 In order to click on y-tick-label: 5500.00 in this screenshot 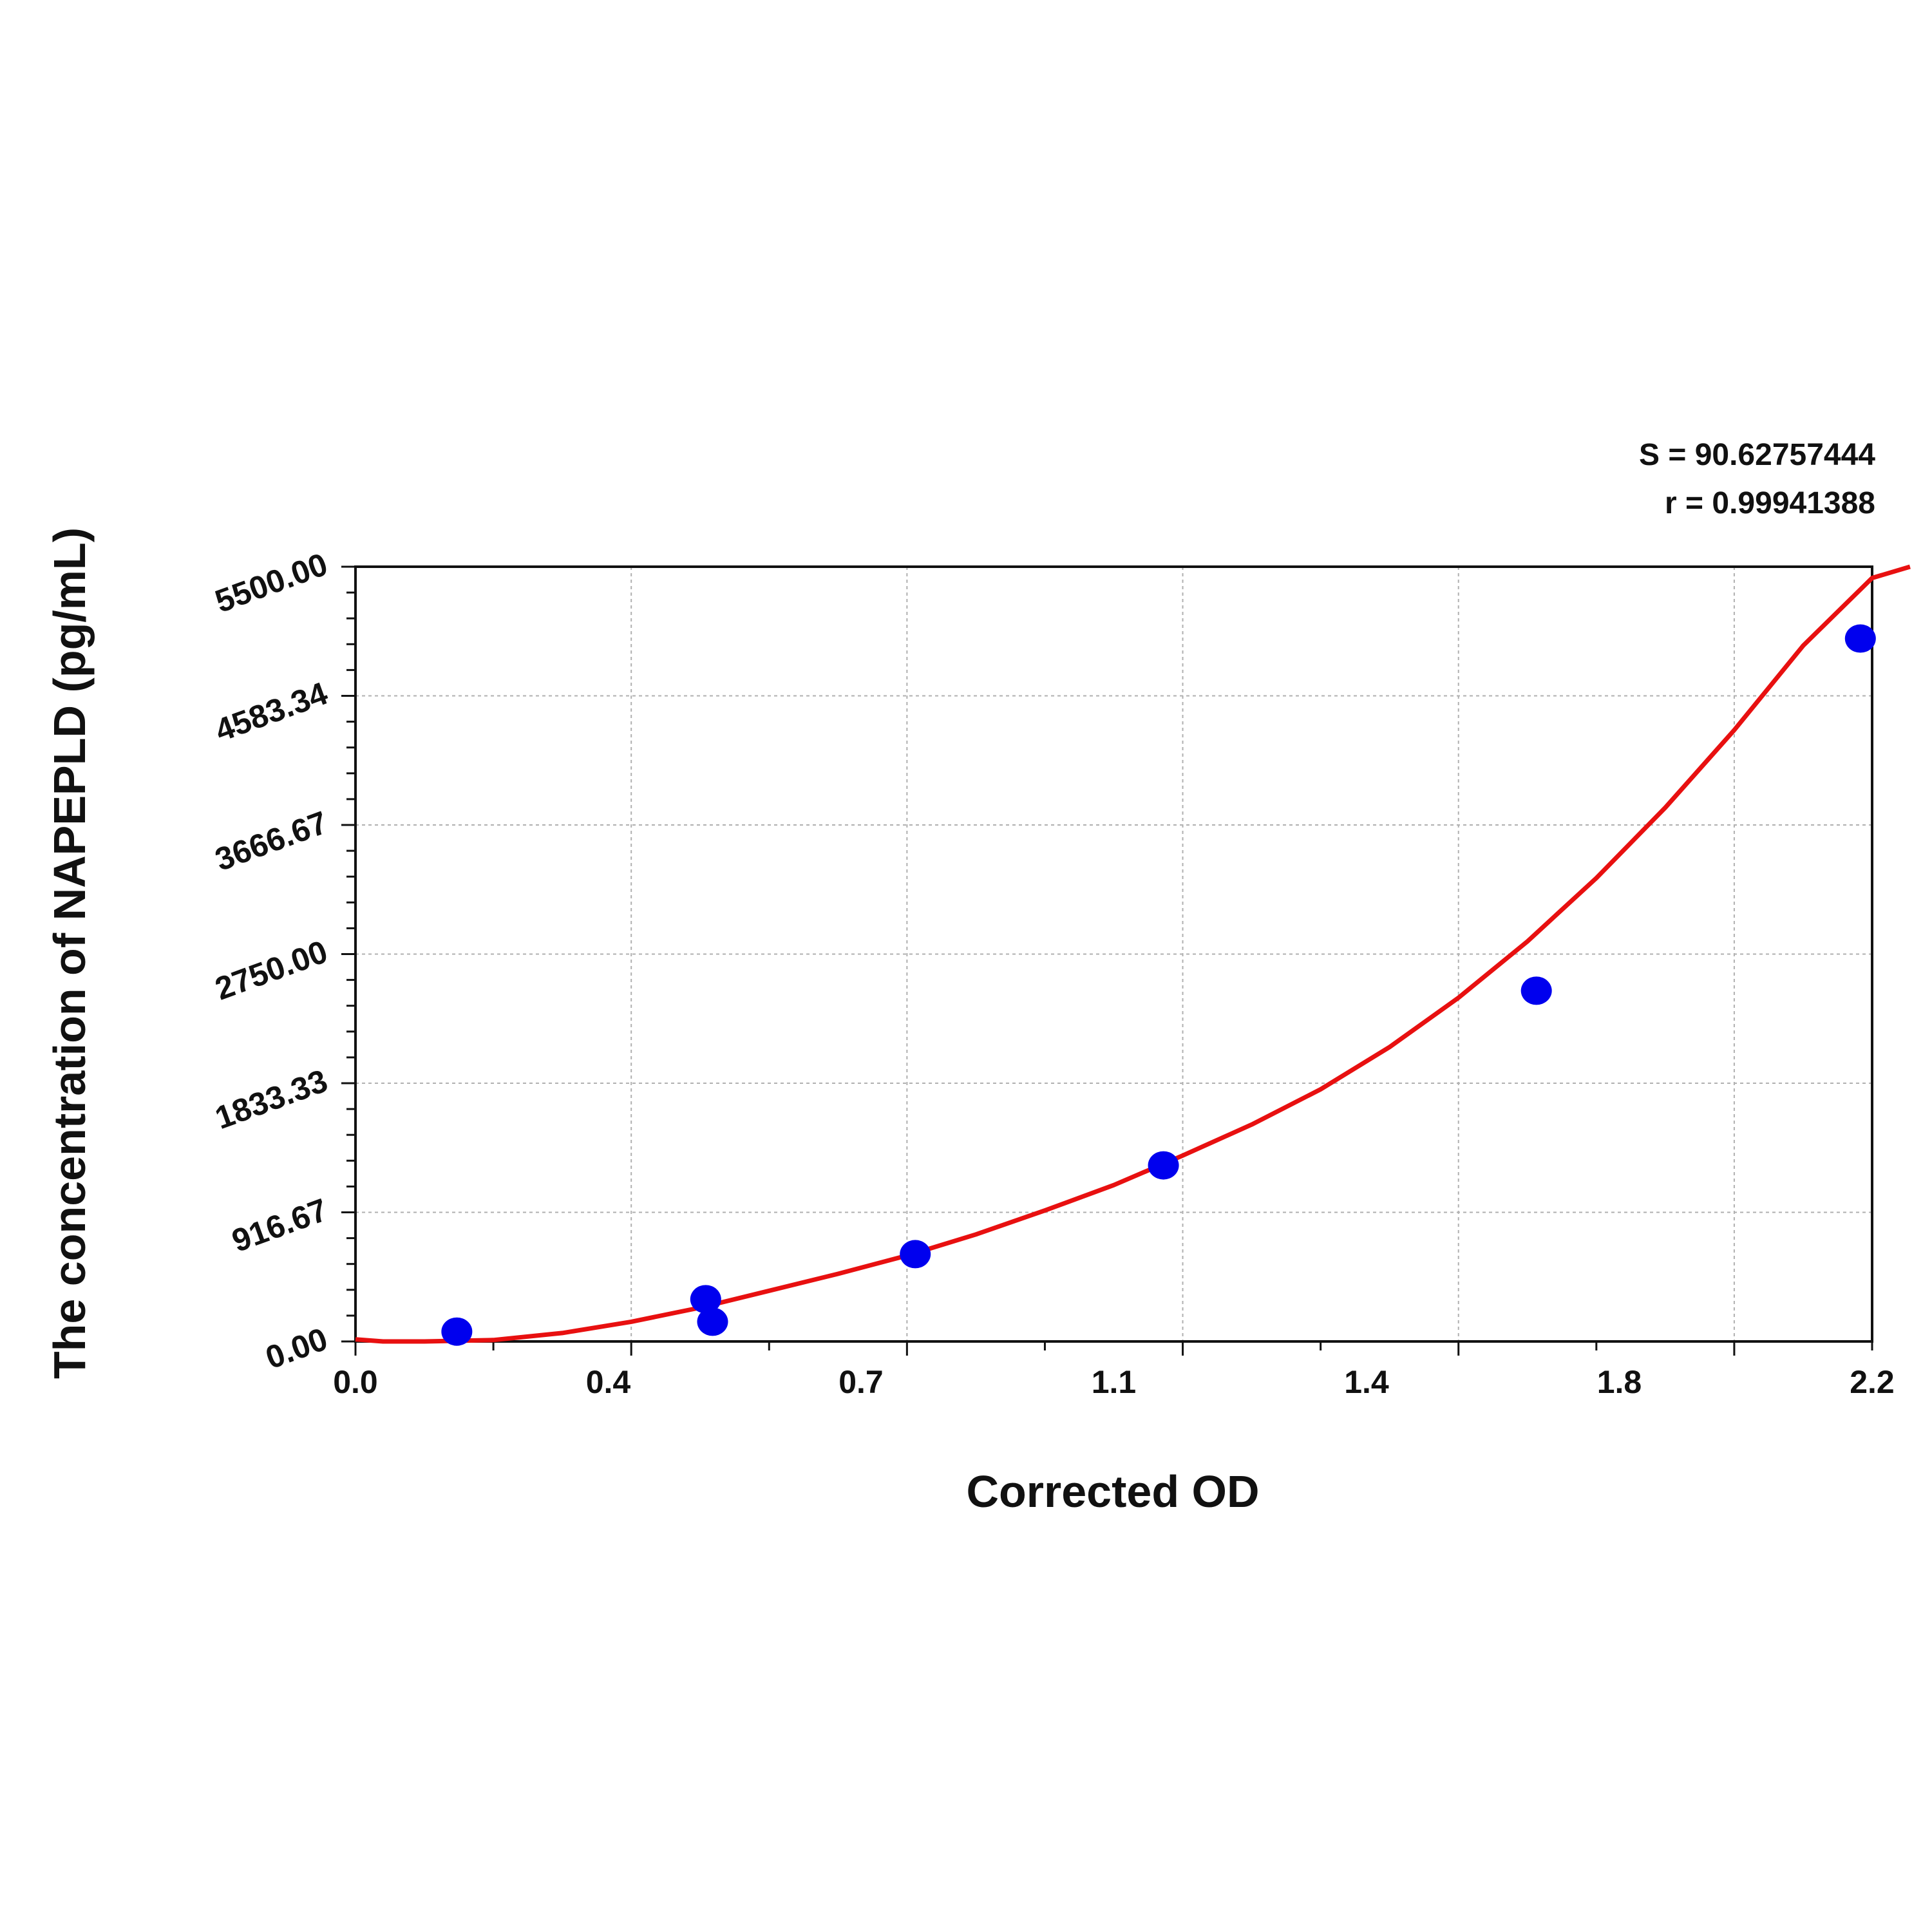, I will do `click(271, 583)`.